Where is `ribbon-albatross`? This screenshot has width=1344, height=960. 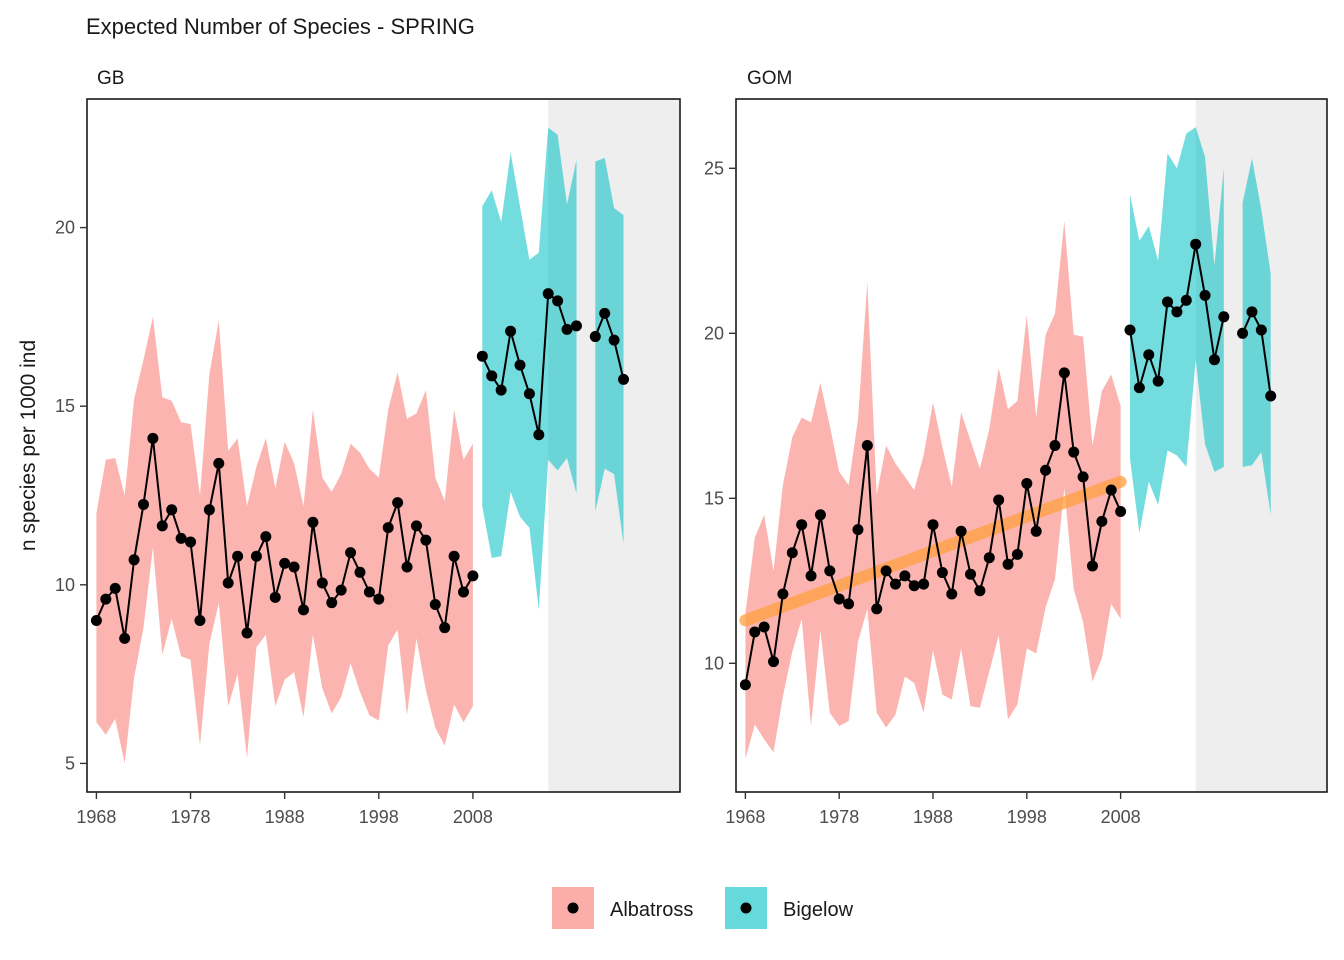 ribbon-albatross is located at coordinates (284, 540).